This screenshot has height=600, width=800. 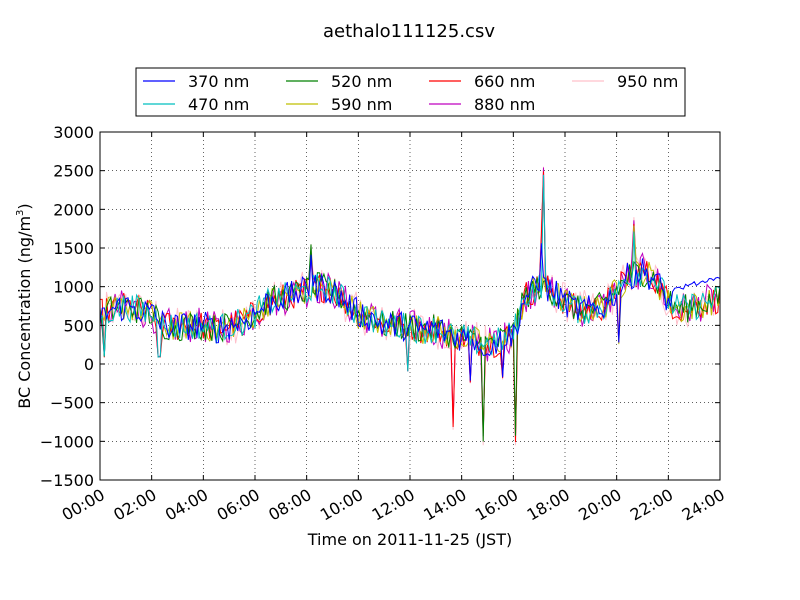 What do you see at coordinates (599, 505) in the screenshot?
I see `x-tick-label: 20:00` at bounding box center [599, 505].